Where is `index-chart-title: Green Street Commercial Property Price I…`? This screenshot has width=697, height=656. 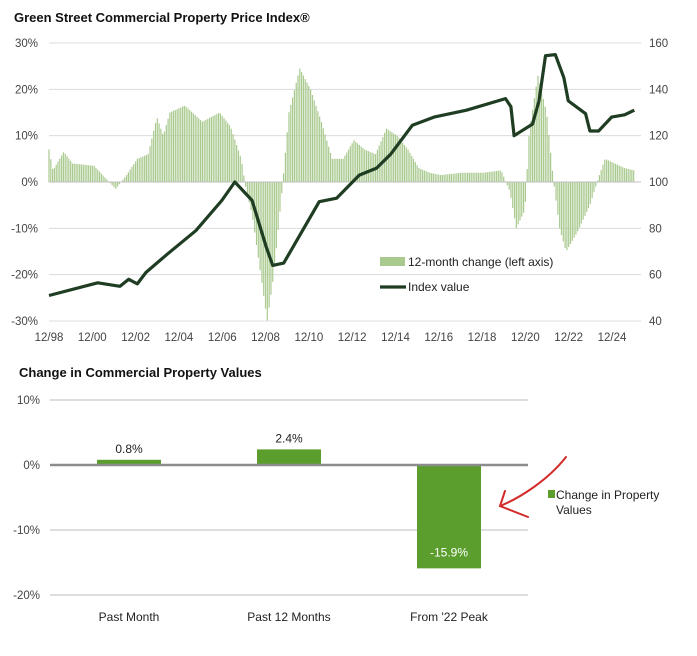 index-chart-title: Green Street Commercial Property Price I… is located at coordinates (162, 17).